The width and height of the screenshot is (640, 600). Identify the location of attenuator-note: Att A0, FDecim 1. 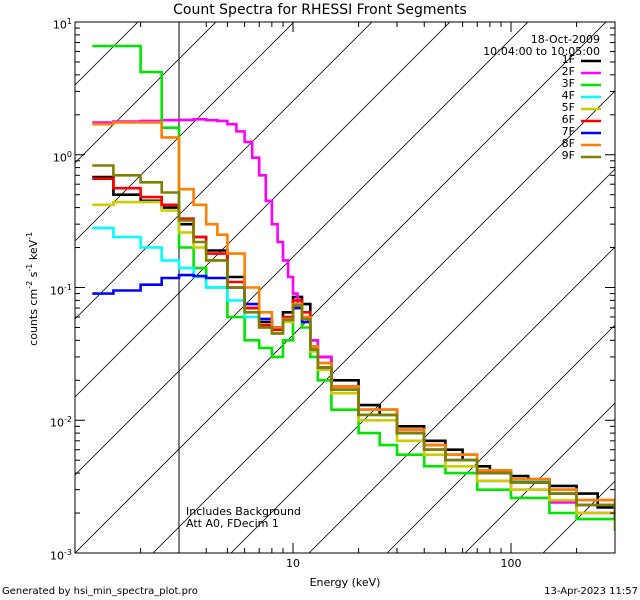
(232, 523).